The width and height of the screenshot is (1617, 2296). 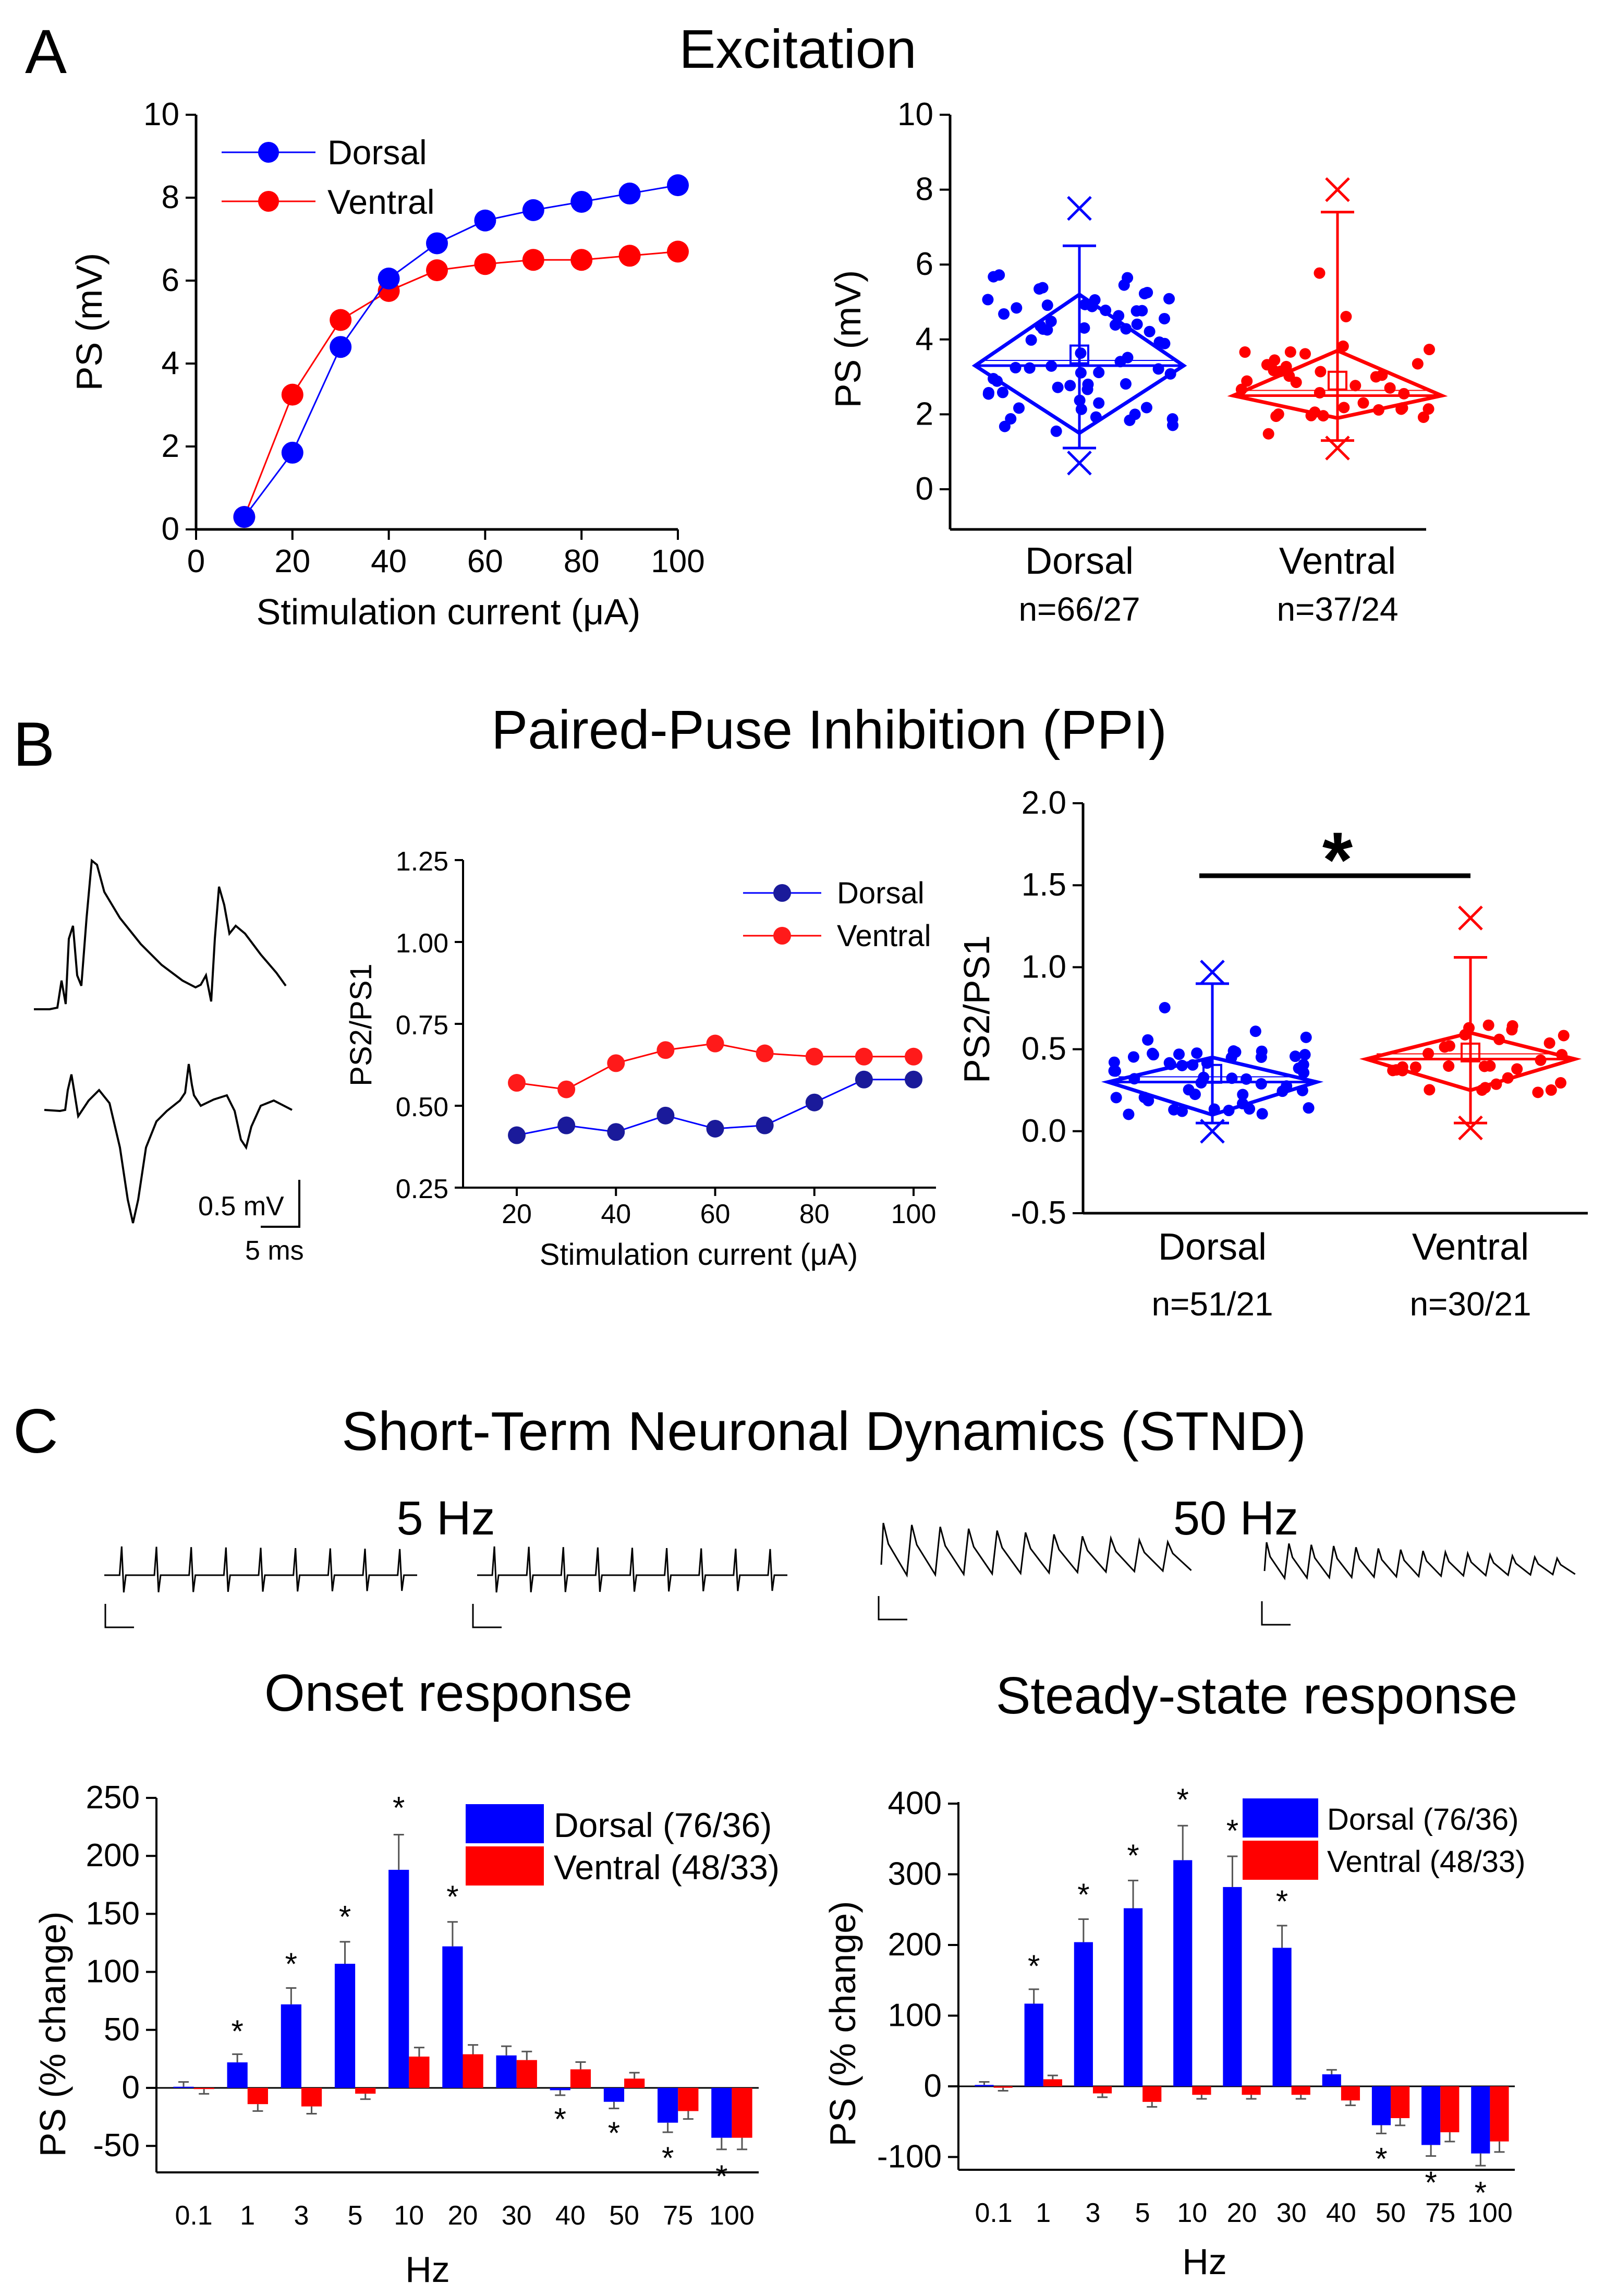 What do you see at coordinates (461, 383) in the screenshot?
I see `series-line-ventral` at bounding box center [461, 383].